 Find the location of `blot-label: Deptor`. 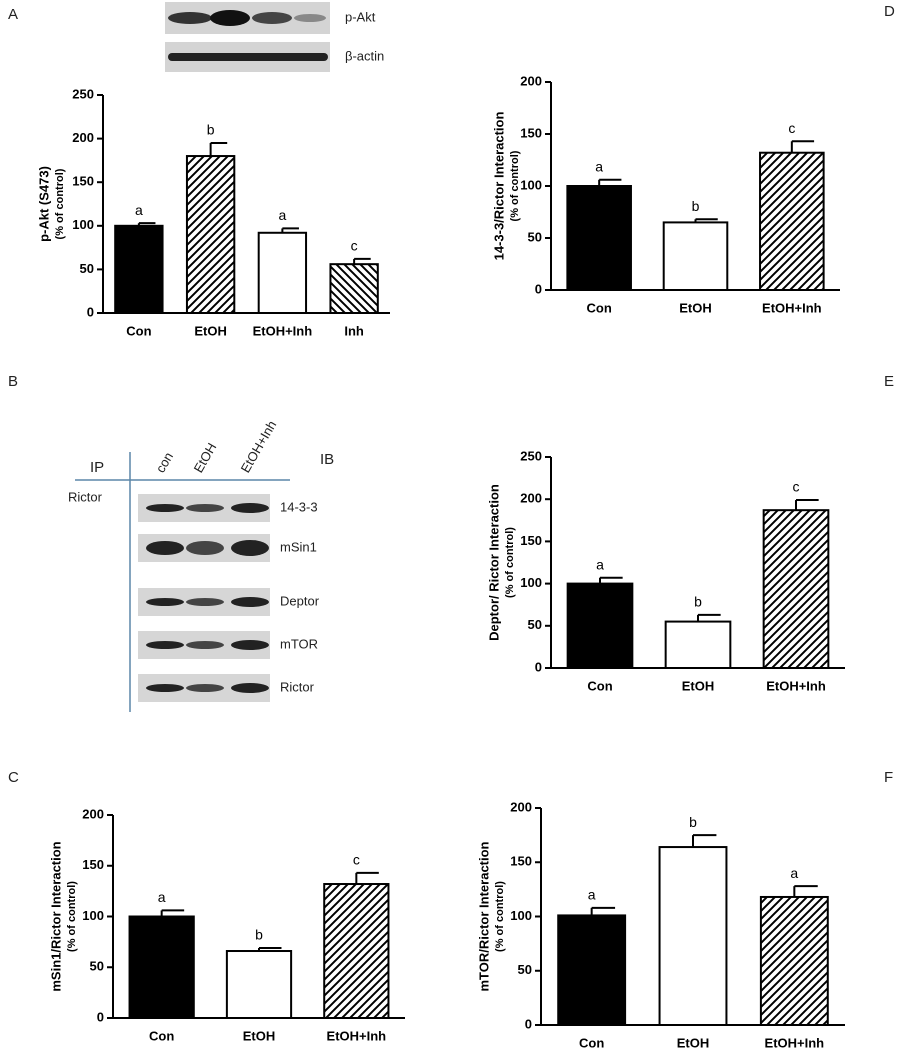

blot-label: Deptor is located at coordinates (300, 600).